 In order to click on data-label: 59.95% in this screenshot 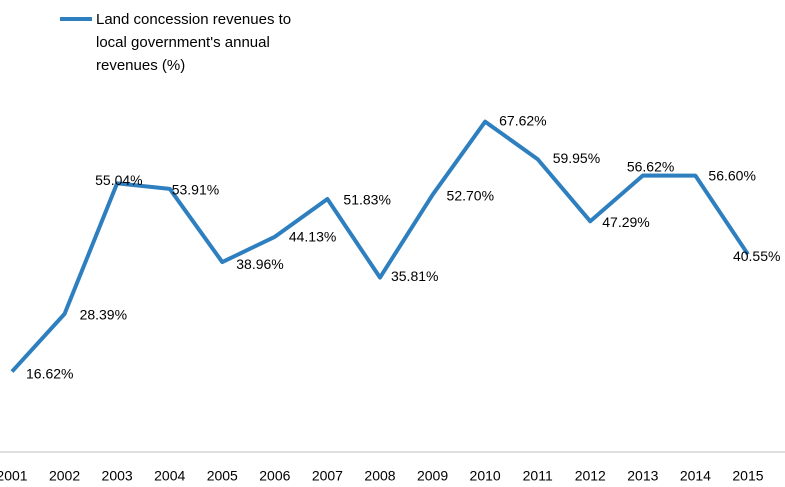, I will do `click(576, 158)`.